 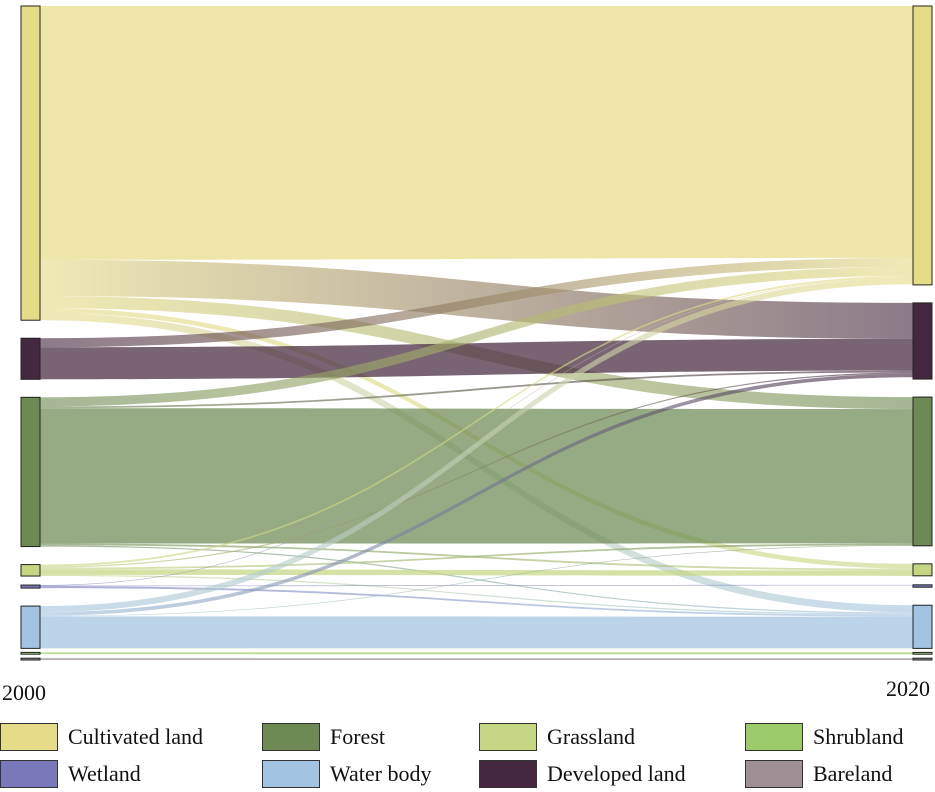 I want to click on legend-item-grassland: Grassland, so click(x=557, y=737).